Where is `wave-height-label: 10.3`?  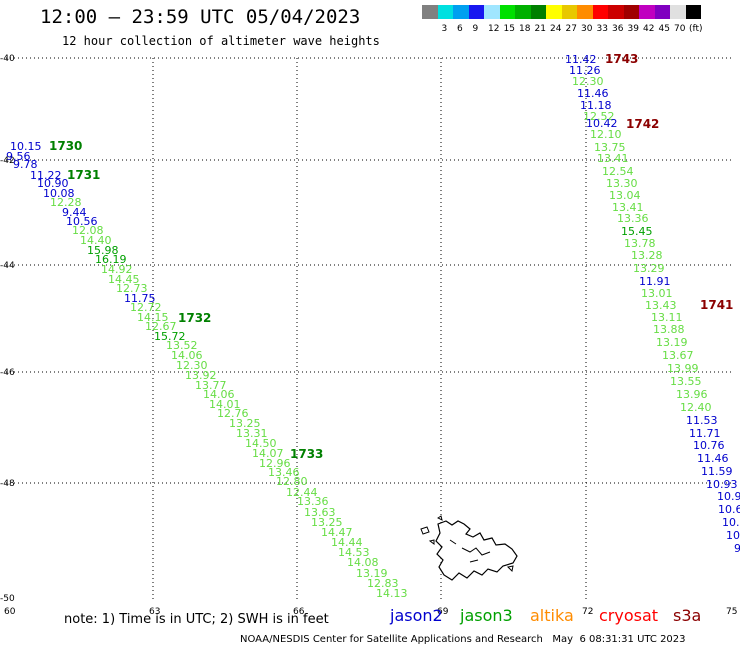
wave-height-label: 10.3 is located at coordinates (731, 522).